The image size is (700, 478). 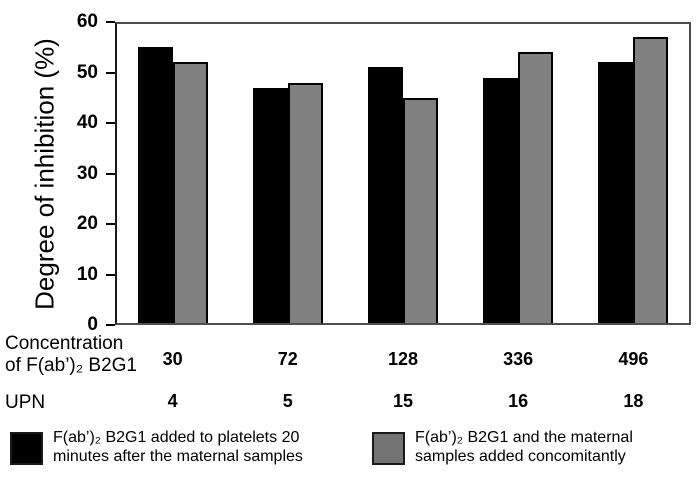 I want to click on x-value-row1-group1: 30, so click(x=172, y=359).